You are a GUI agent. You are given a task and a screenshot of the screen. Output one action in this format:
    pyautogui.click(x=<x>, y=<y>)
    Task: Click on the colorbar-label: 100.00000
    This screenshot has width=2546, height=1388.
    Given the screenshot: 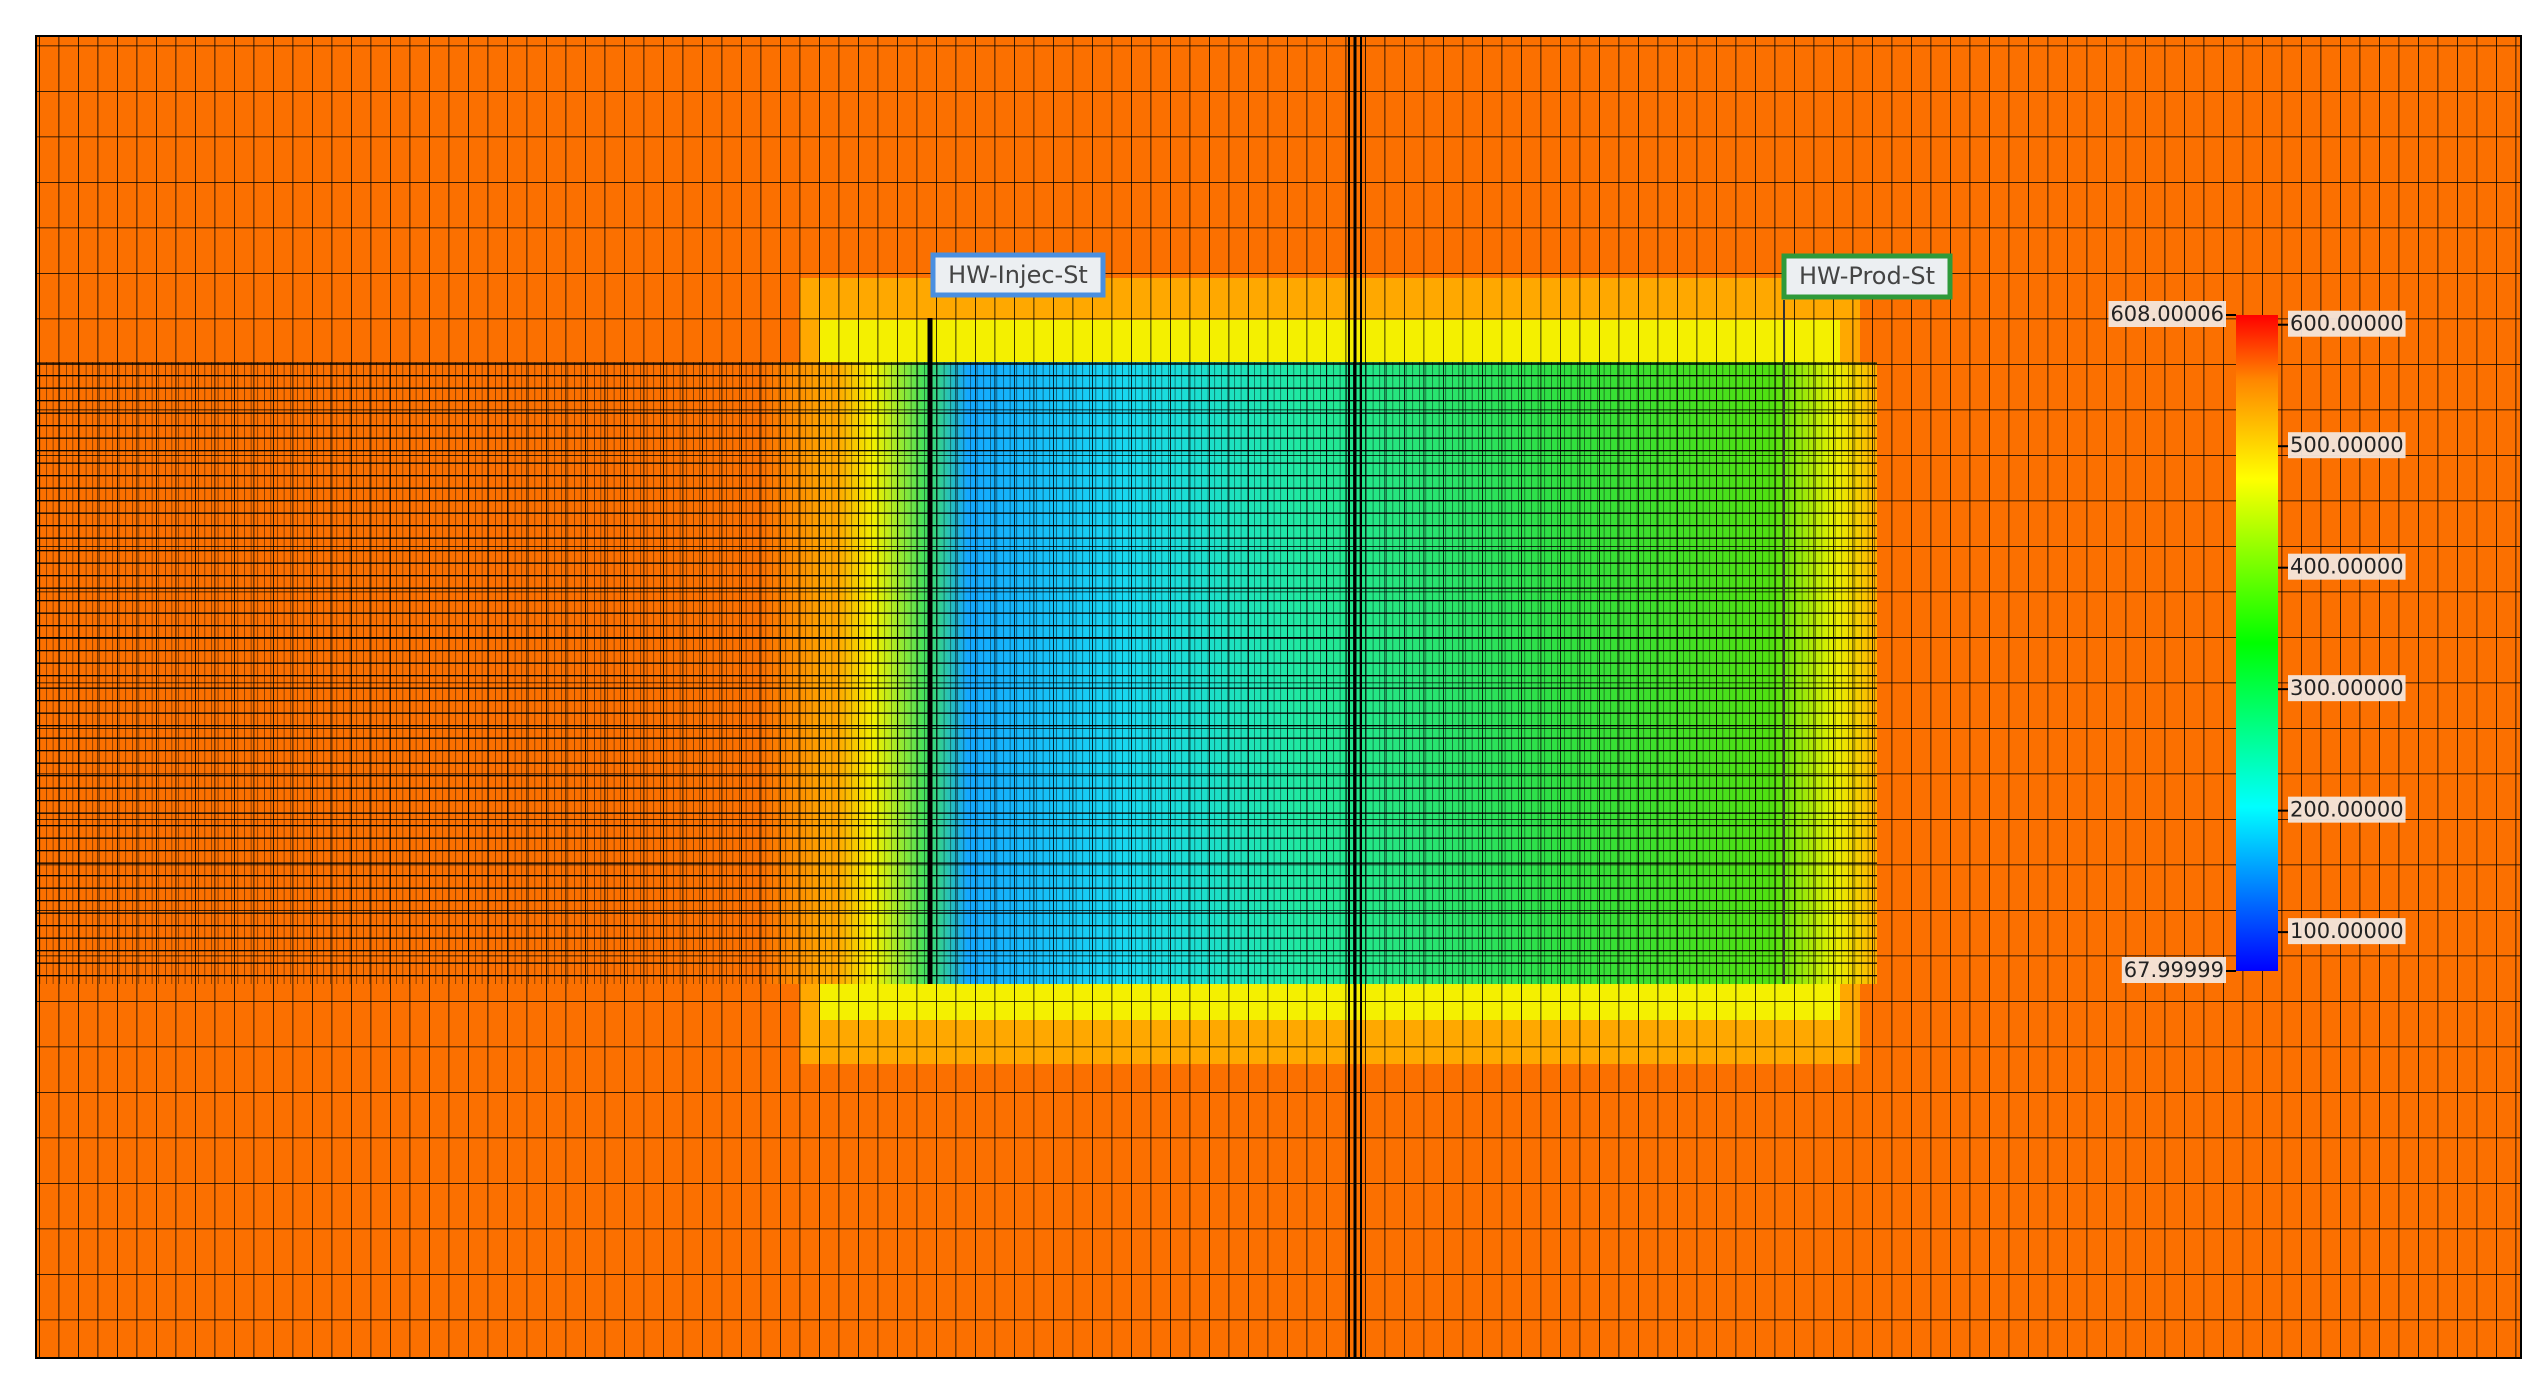 What is the action you would take?
    pyautogui.click(x=2347, y=931)
    